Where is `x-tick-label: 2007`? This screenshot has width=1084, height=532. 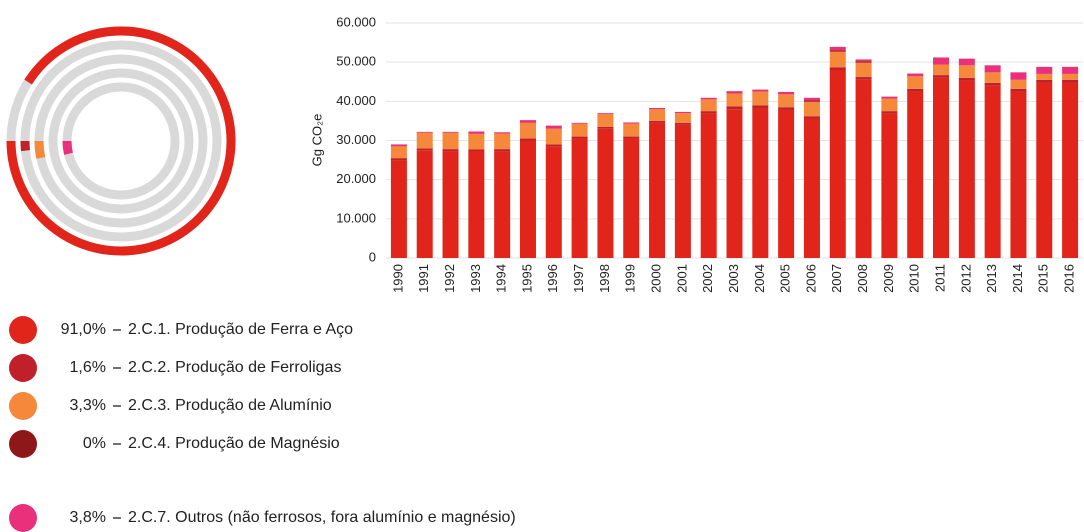 x-tick-label: 2007 is located at coordinates (836, 278).